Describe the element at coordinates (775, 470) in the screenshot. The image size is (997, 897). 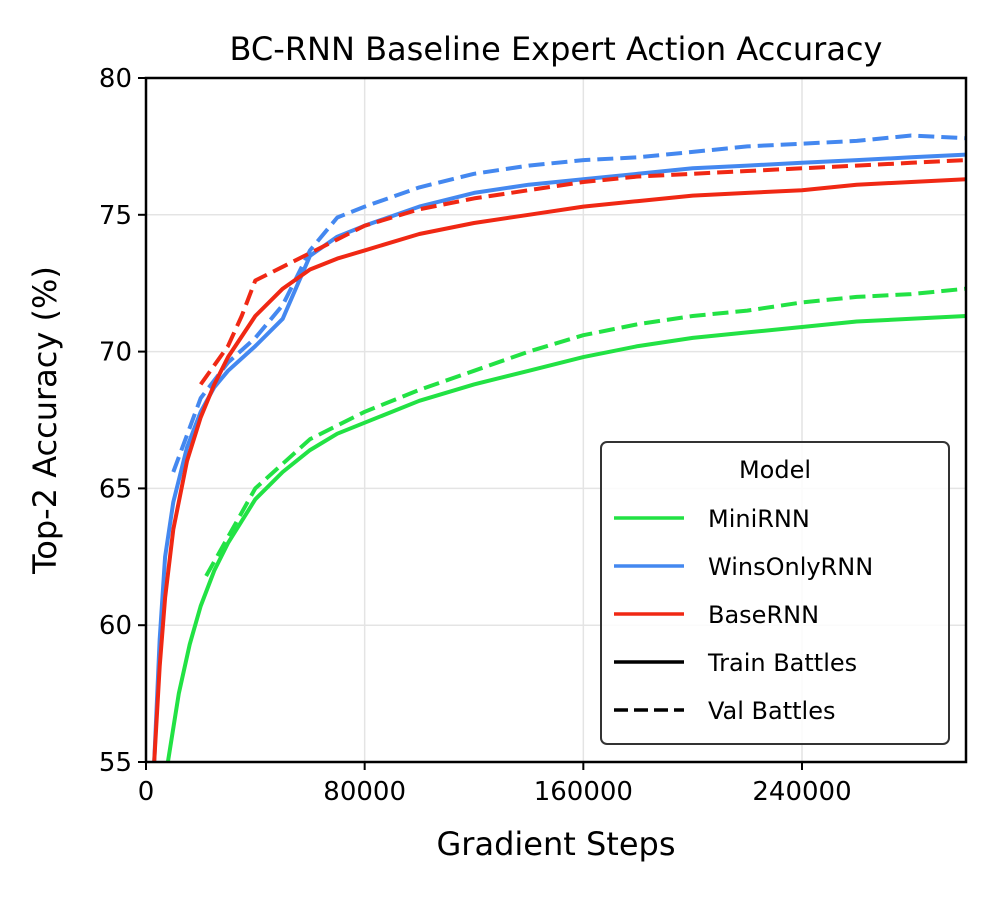
I see `legend-title: Model` at that location.